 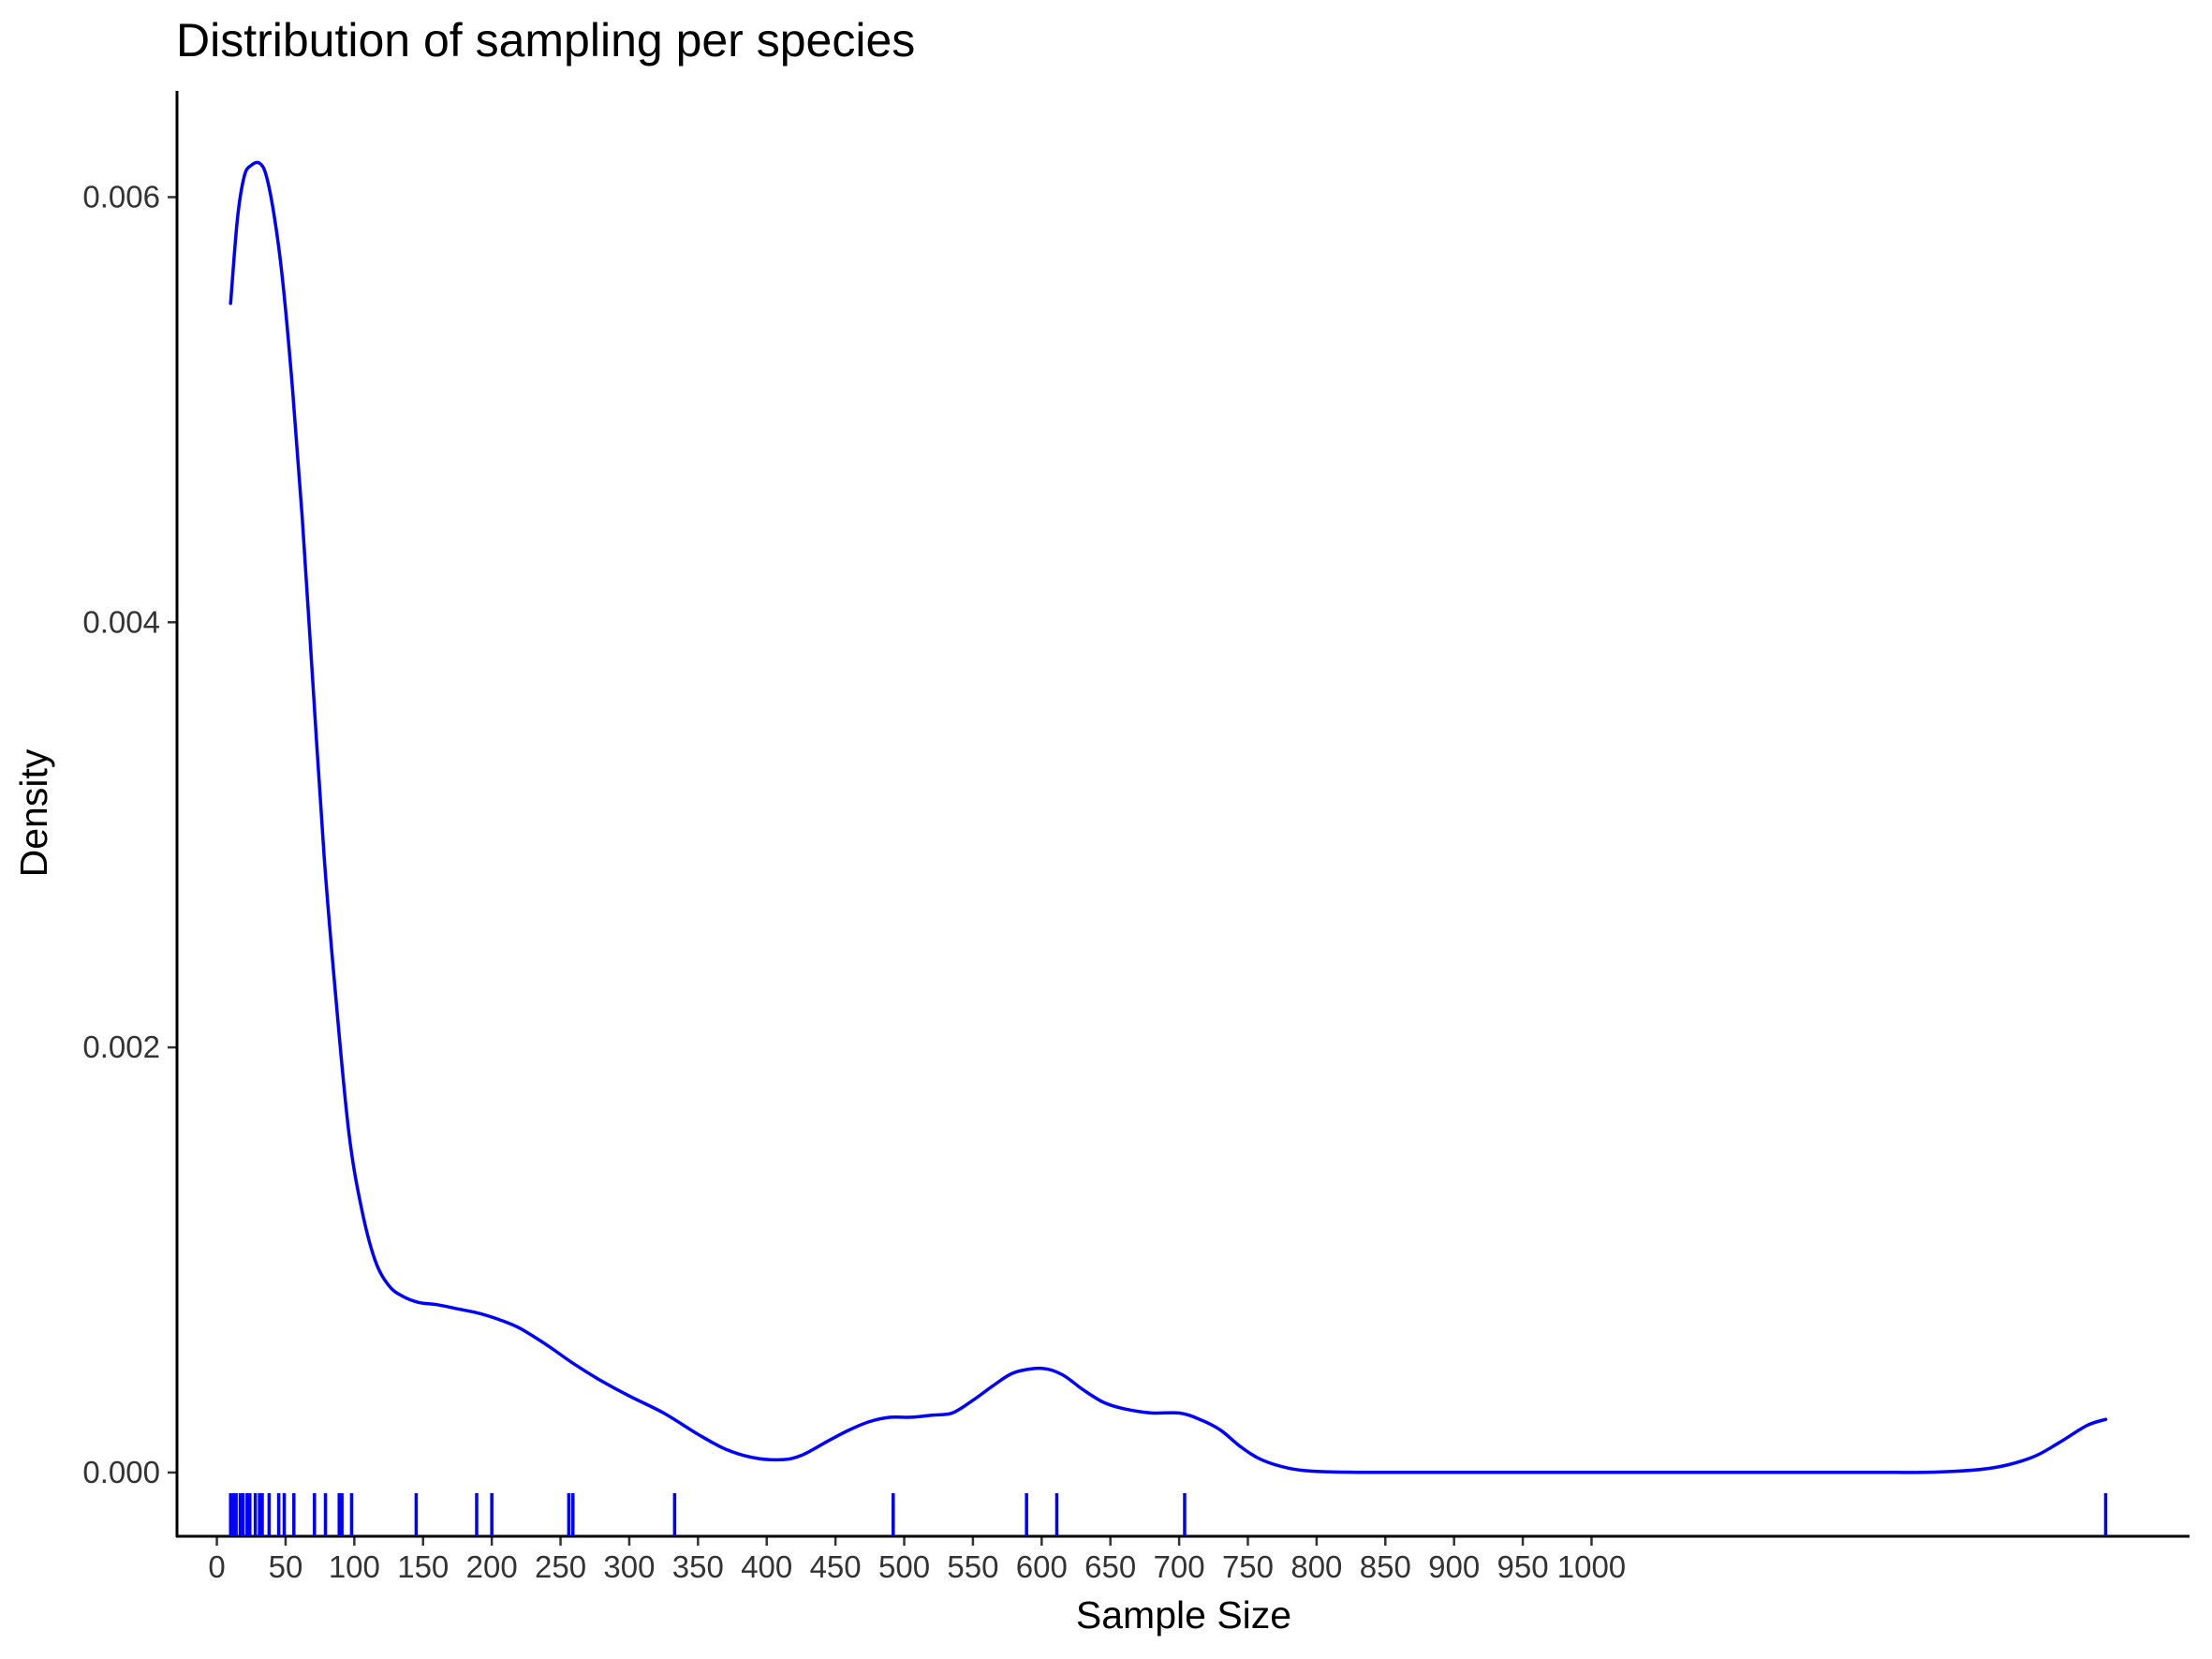 I want to click on y-axis: 0.000 0.002 0.004 0.006, so click(x=130, y=834).